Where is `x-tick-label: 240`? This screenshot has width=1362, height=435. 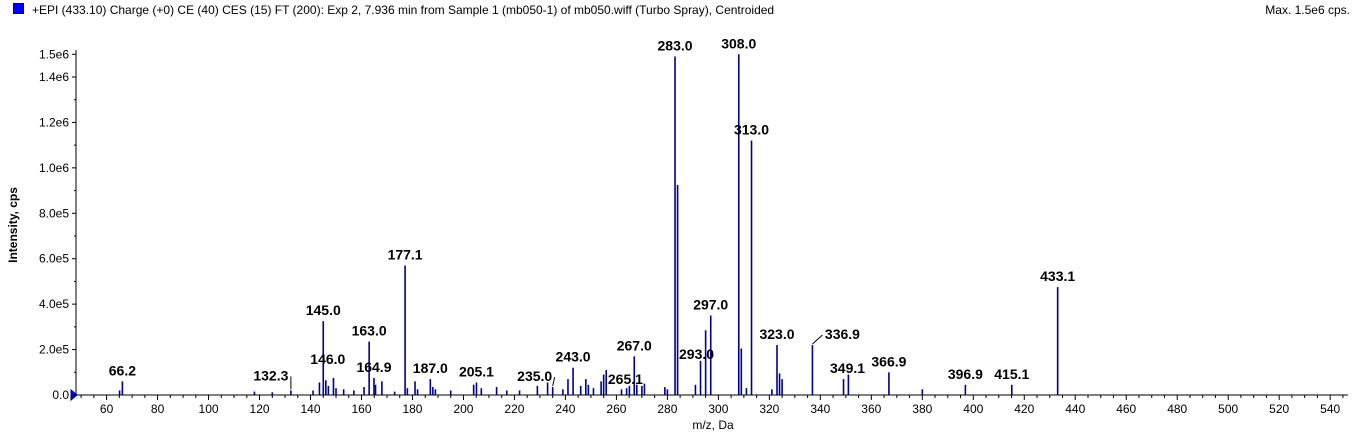 x-tick-label: 240 is located at coordinates (565, 409).